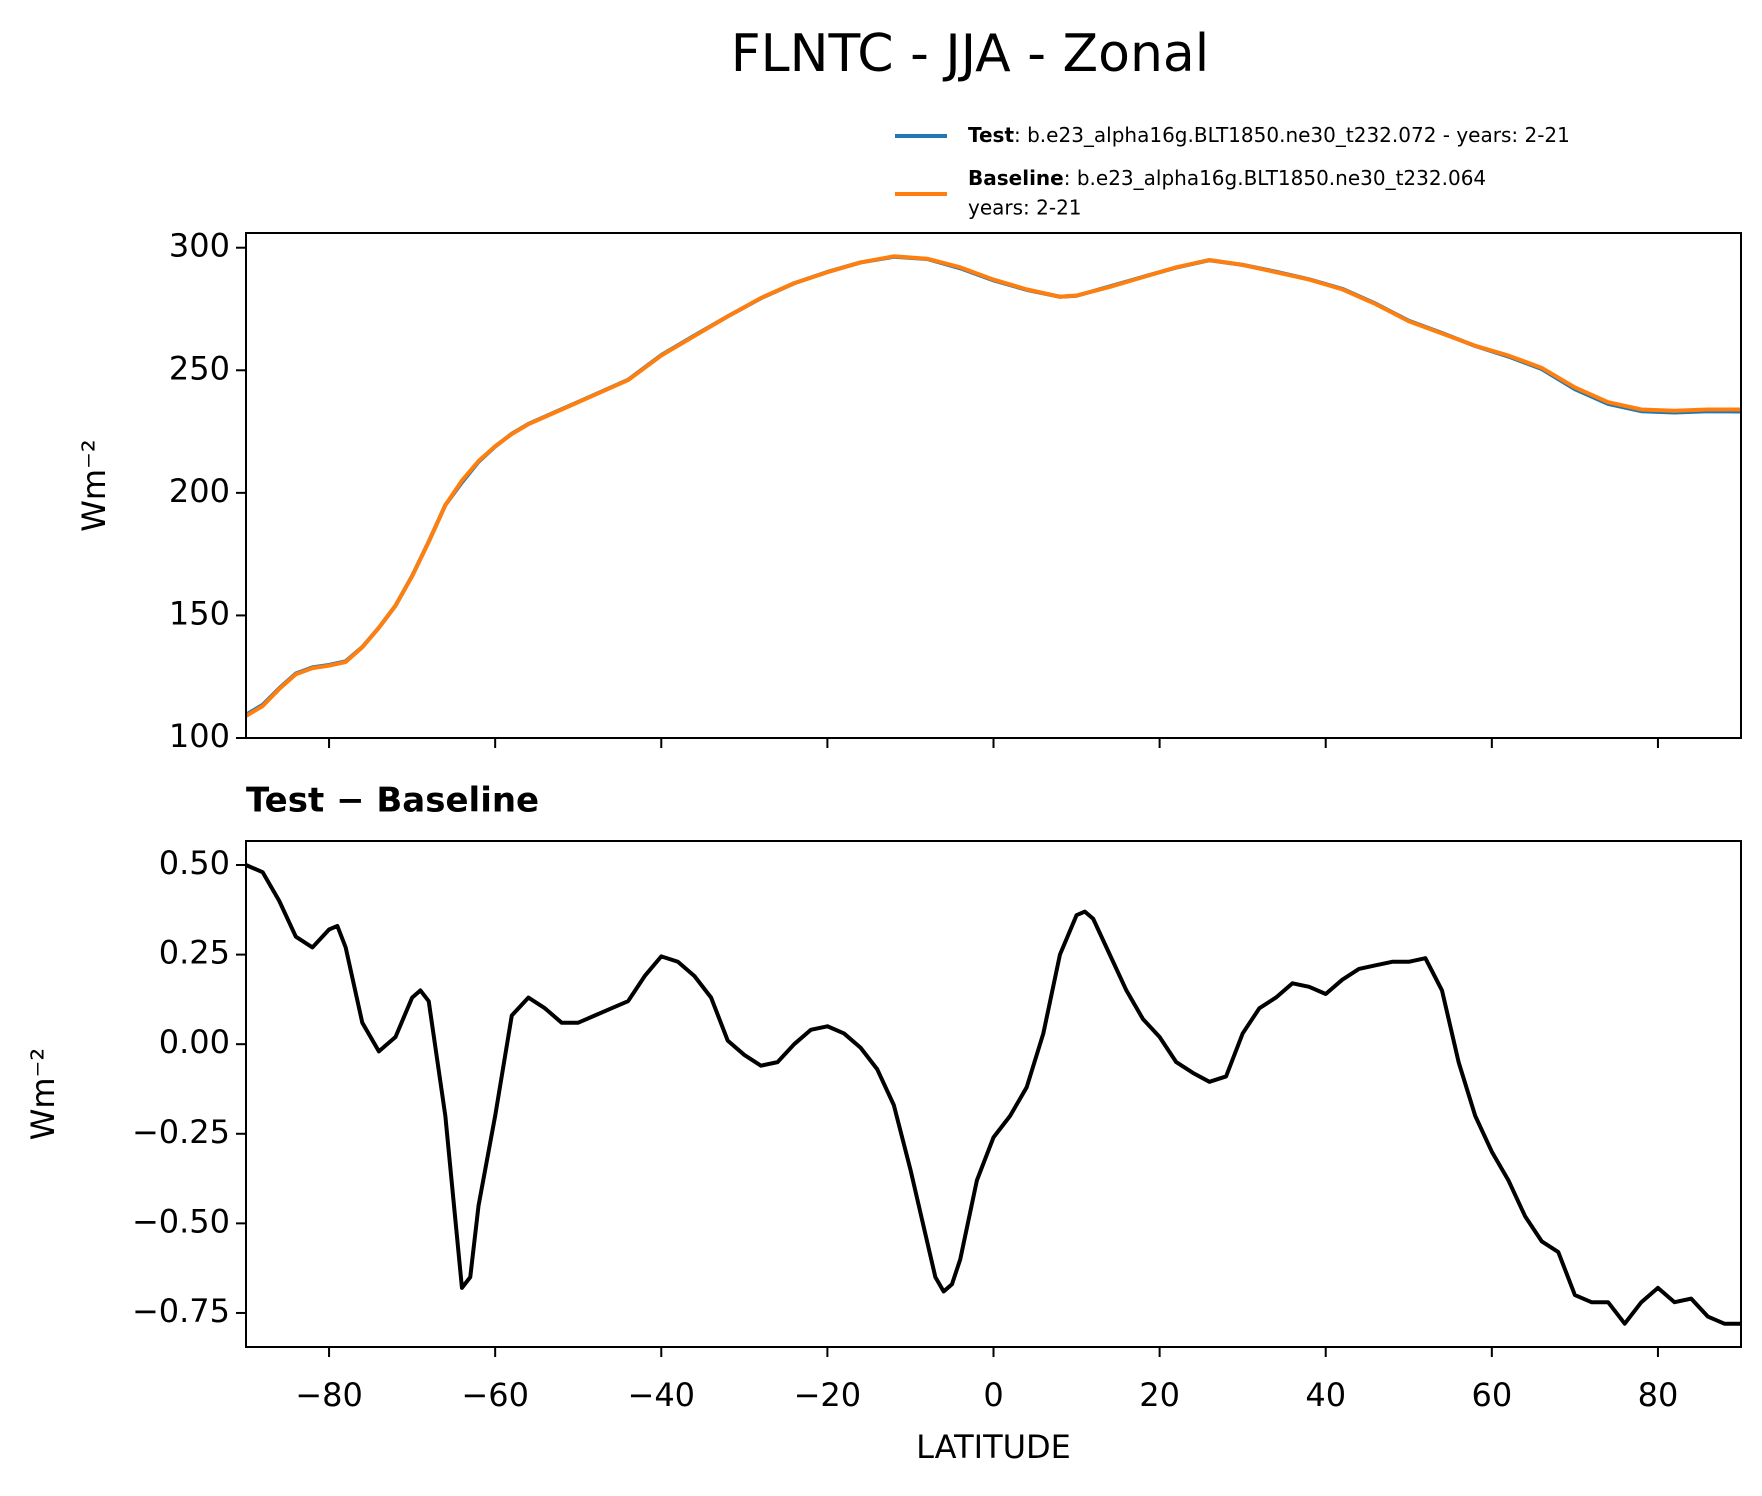 The height and width of the screenshot is (1496, 1762). Describe the element at coordinates (495, 1395) in the screenshot. I see `x-tick-label: −60` at that location.